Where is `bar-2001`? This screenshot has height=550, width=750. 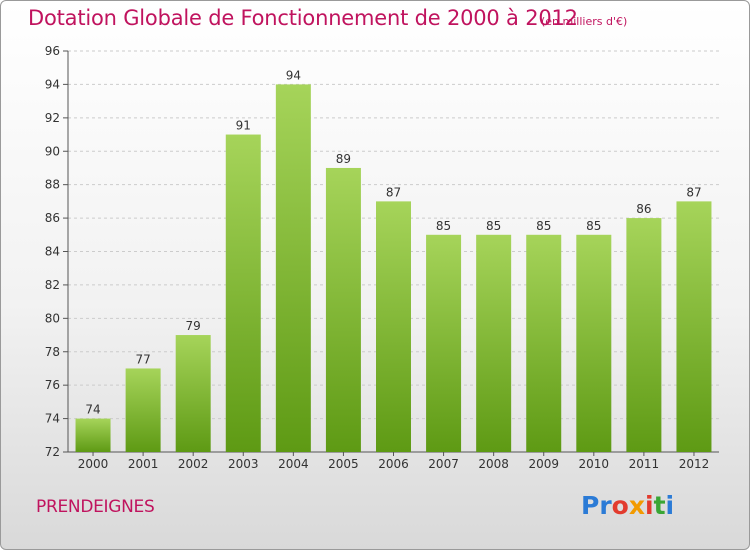 bar-2001 is located at coordinates (143, 410).